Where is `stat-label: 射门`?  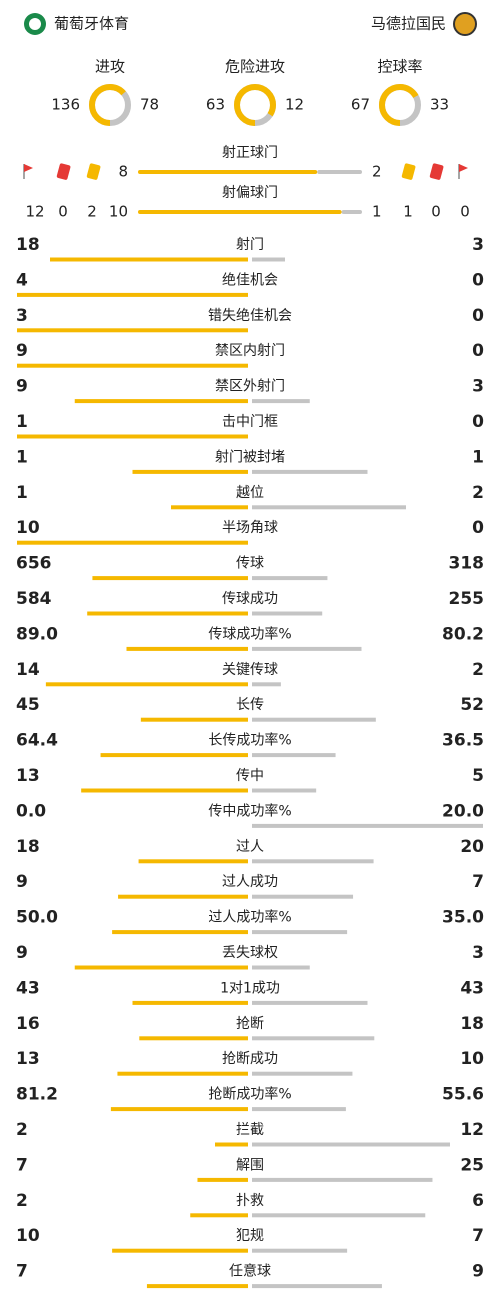 stat-label: 射门 is located at coordinates (250, 245).